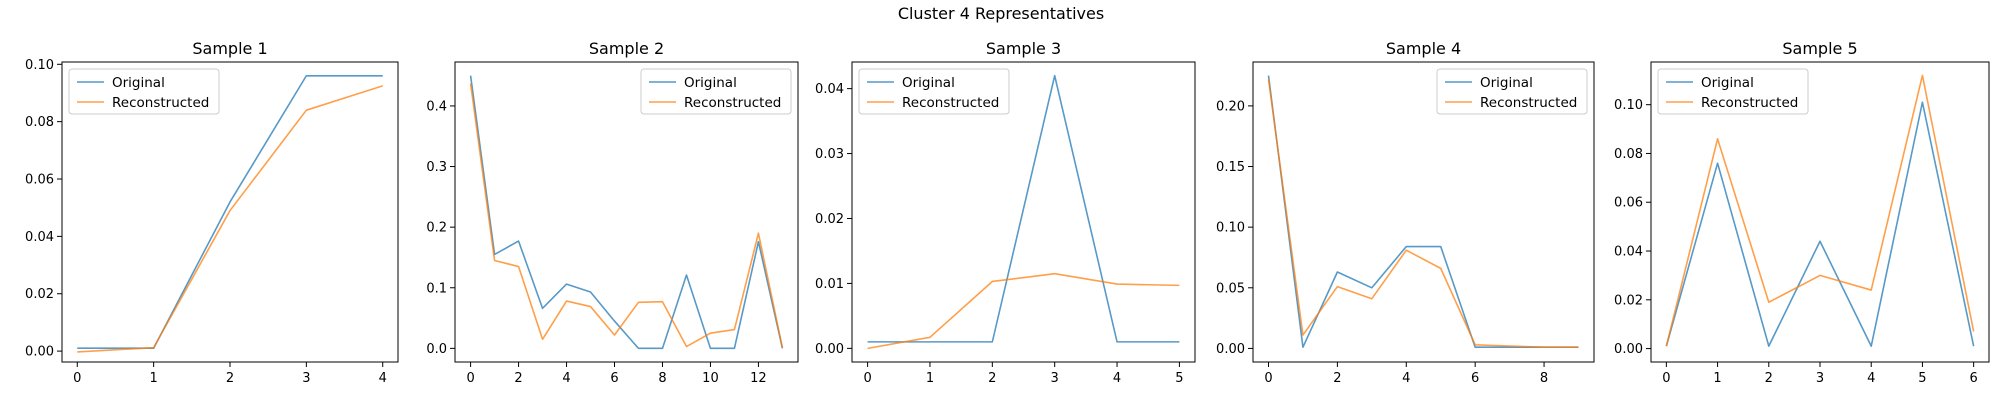  I want to click on y-tick-label: 0.0, so click(436, 349).